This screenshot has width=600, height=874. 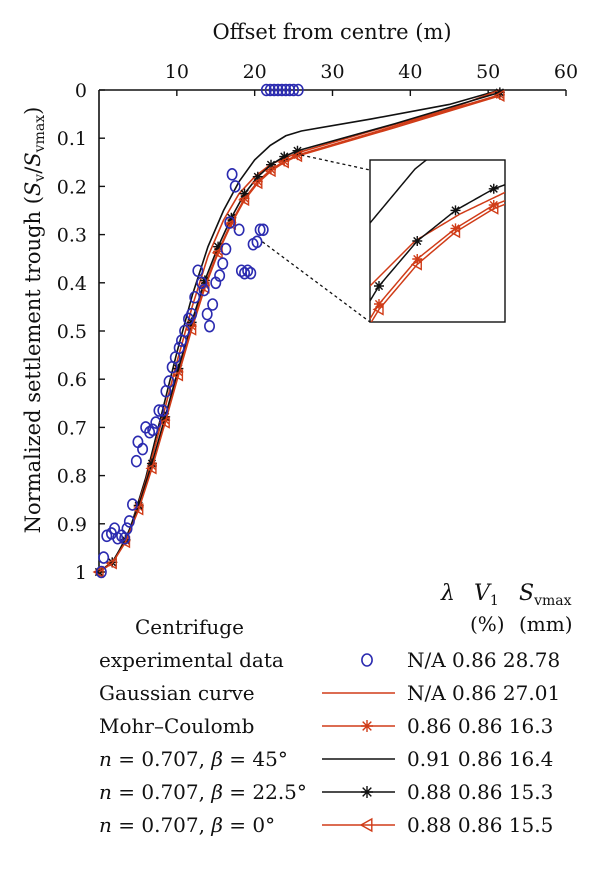 What do you see at coordinates (72, 332) in the screenshot?
I see `y-tick-label: 0.5` at bounding box center [72, 332].